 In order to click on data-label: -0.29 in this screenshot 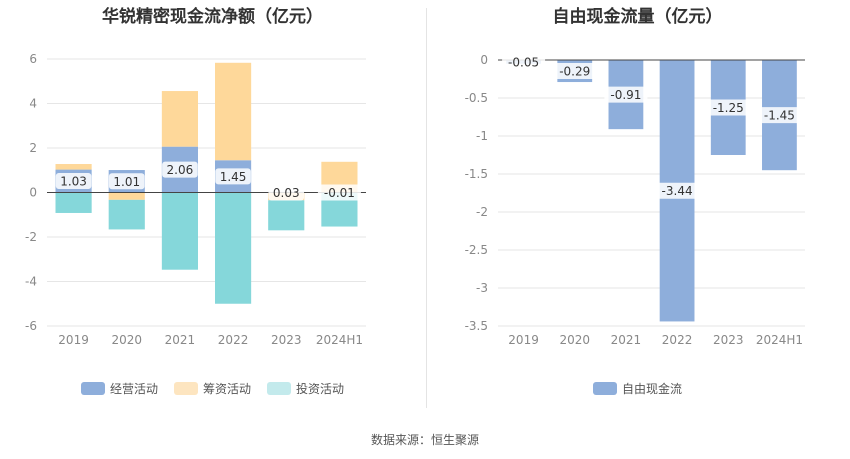, I will do `click(574, 72)`.